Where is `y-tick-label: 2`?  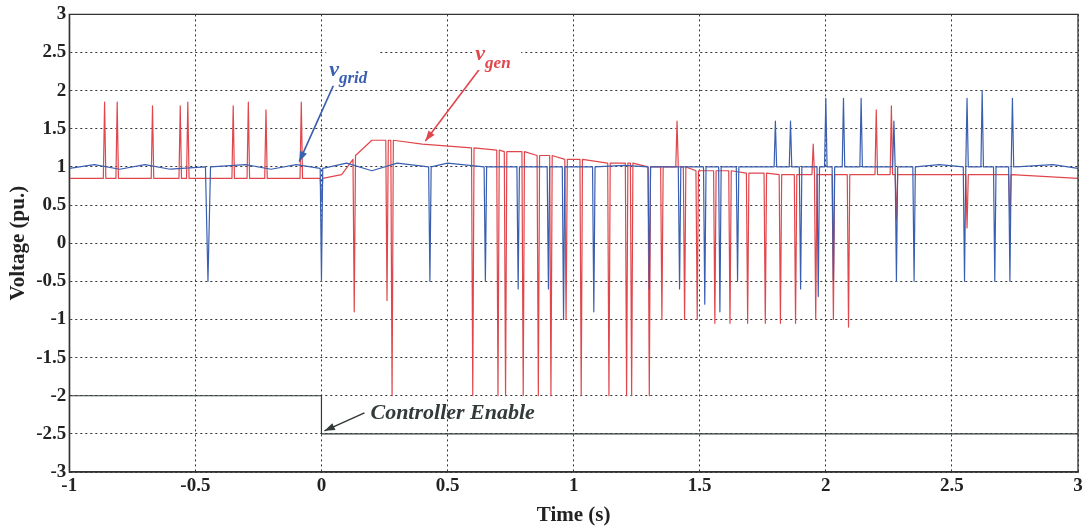
y-tick-label: 2 is located at coordinates (61, 89).